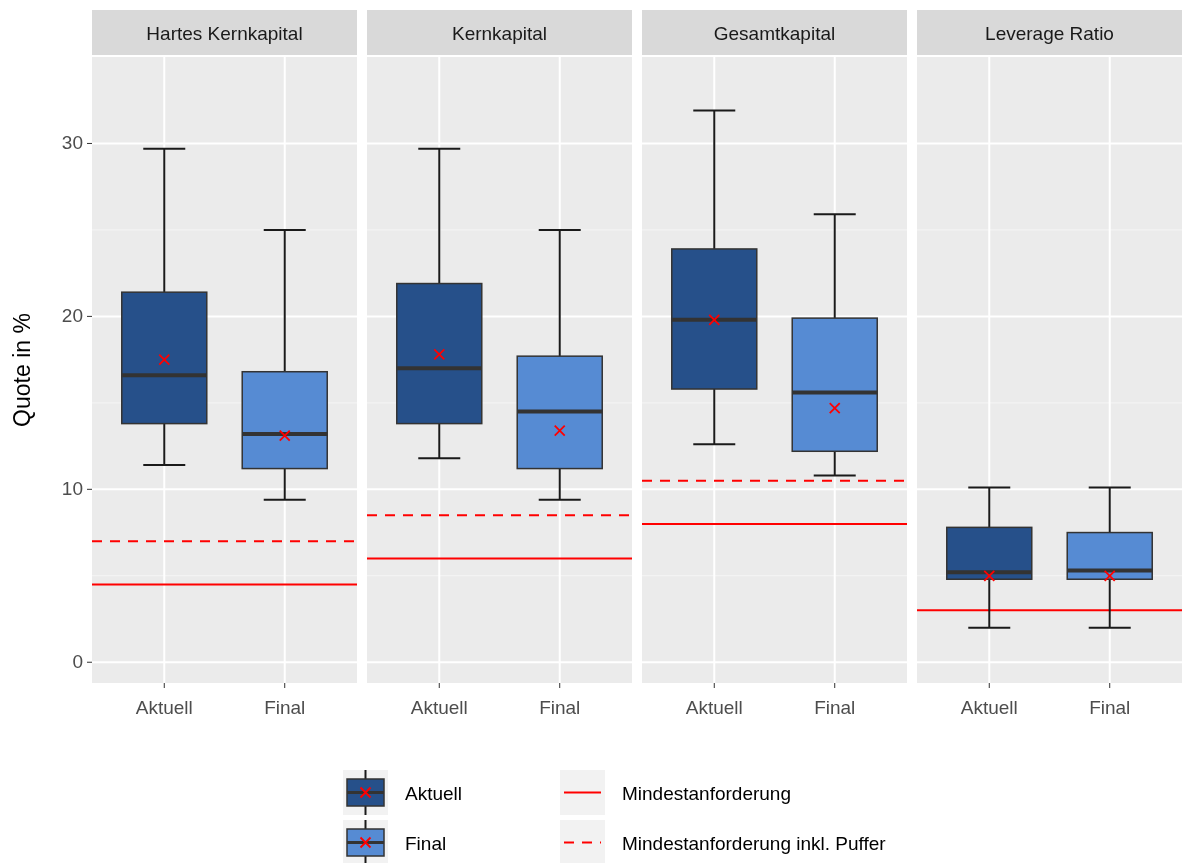 The image size is (1182, 863). I want to click on legend-label: Aktuell, so click(434, 793).